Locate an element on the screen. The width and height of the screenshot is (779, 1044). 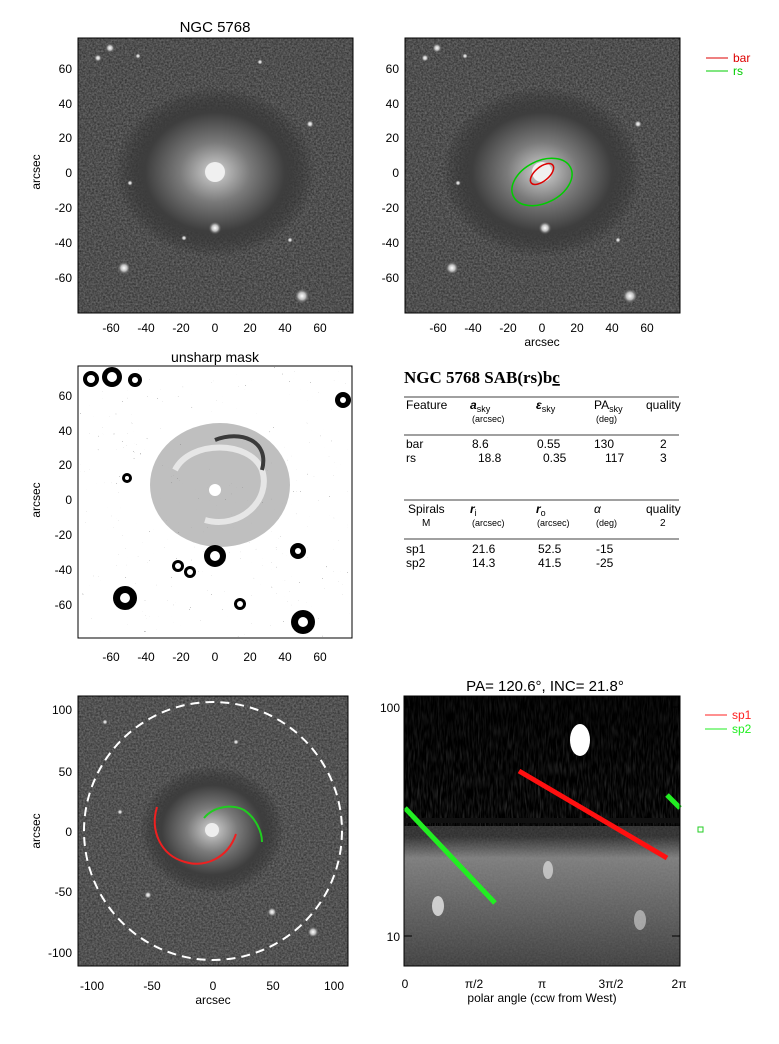
spiral-row-sp2: sp2 14.3 41.5 -25 is located at coordinates (510, 563).